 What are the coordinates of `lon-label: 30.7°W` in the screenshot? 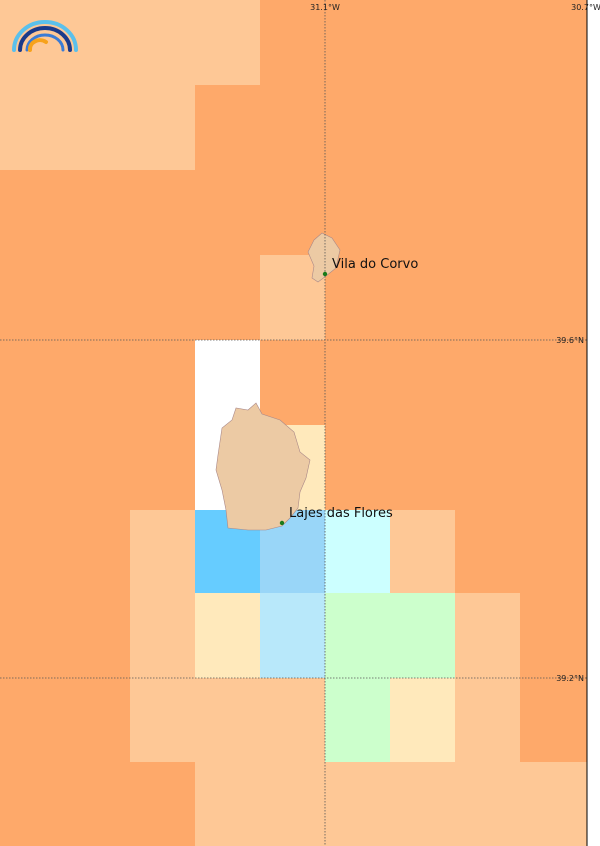 It's located at (585, 7).